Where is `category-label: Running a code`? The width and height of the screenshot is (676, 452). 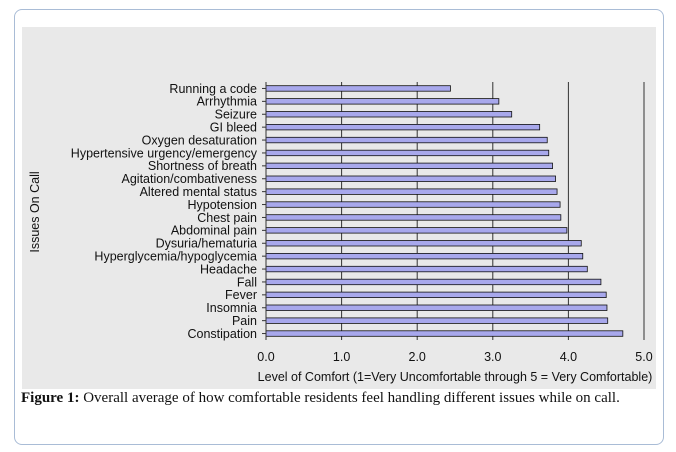 category-label: Running a code is located at coordinates (213, 89).